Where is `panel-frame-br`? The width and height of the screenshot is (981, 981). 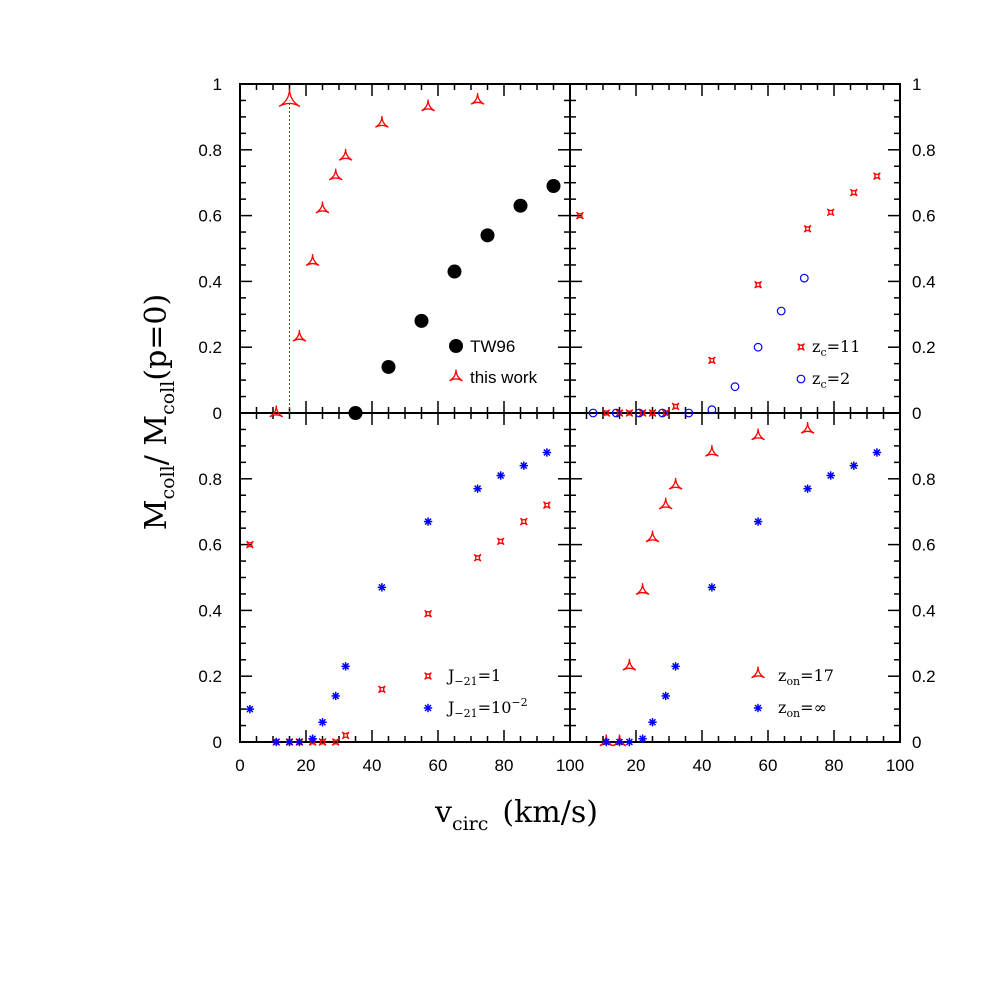 panel-frame-br is located at coordinates (735, 577).